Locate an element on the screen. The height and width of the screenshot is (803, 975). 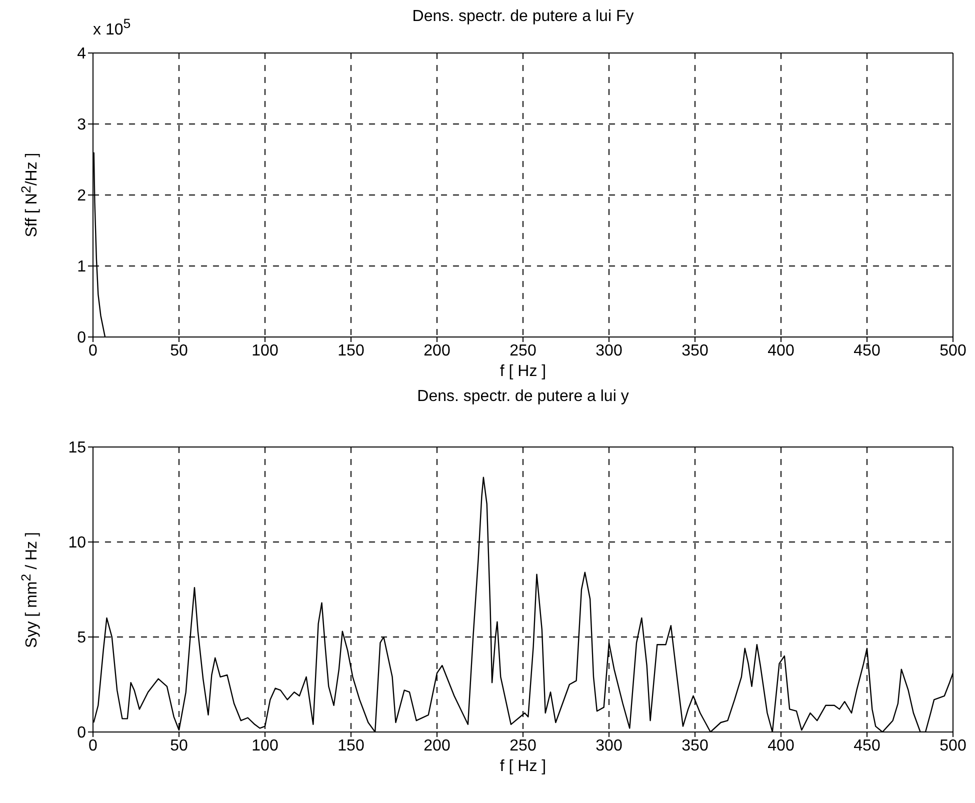
y-tick-label: 5 is located at coordinates (81, 638).